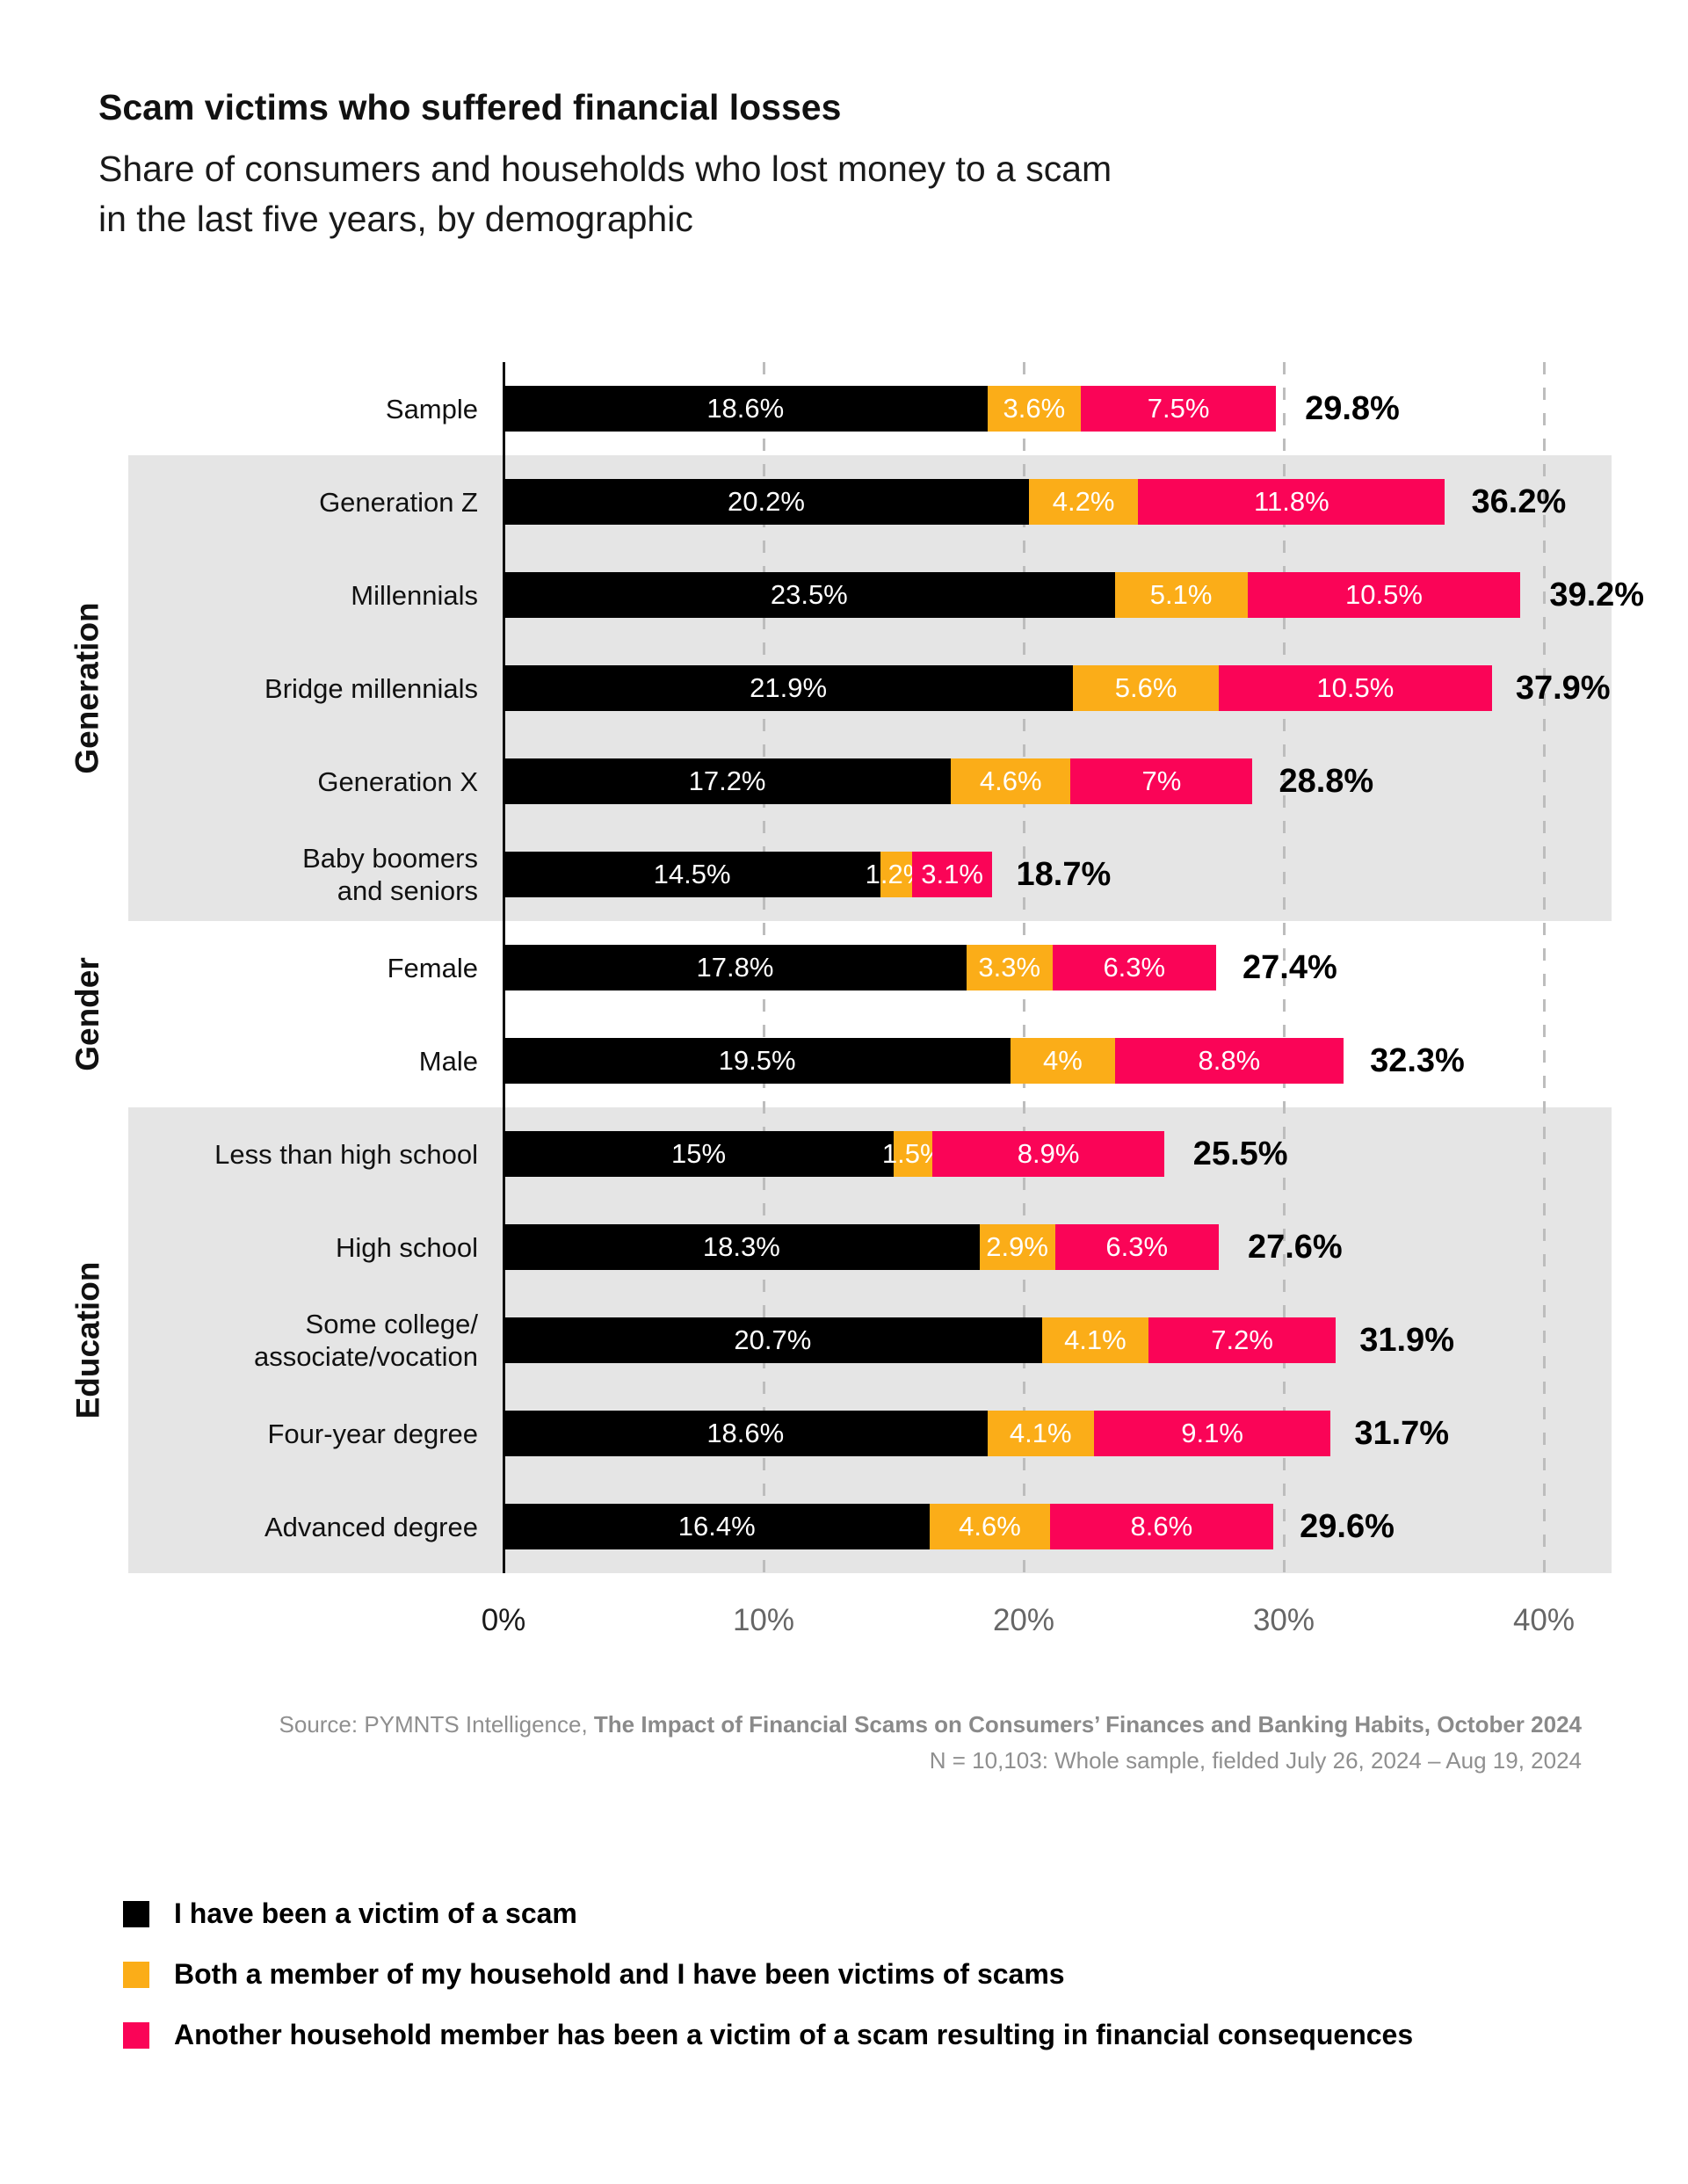 Image resolution: width=1688 pixels, height=2184 pixels. I want to click on bar-segment: 4.2%, so click(1083, 502).